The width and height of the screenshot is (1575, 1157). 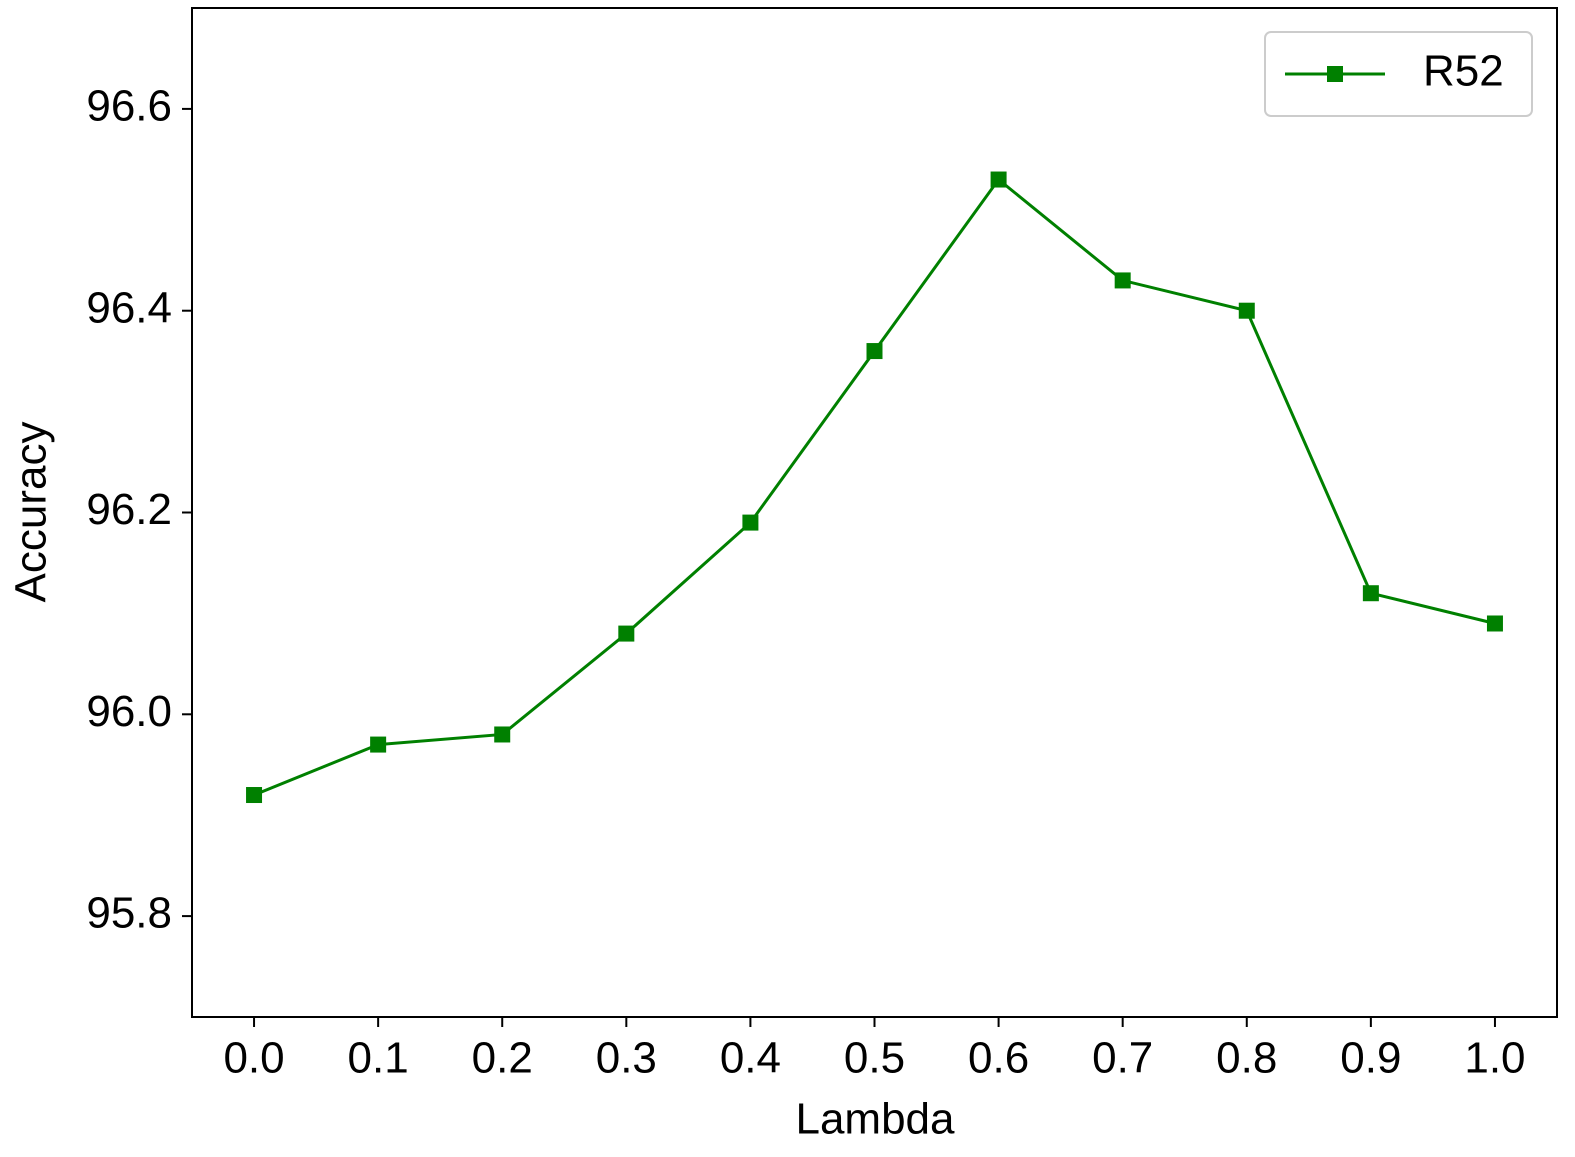 What do you see at coordinates (1370, 1058) in the screenshot?
I see `x-tick-label: 0.9` at bounding box center [1370, 1058].